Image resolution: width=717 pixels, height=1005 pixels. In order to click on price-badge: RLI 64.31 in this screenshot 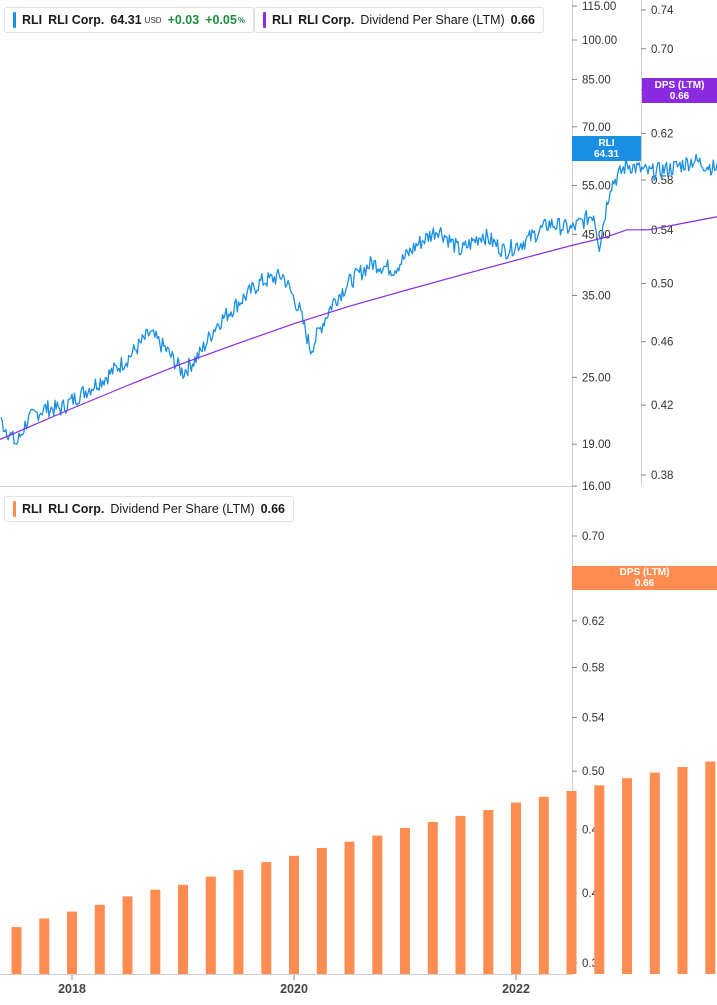, I will do `click(606, 148)`.